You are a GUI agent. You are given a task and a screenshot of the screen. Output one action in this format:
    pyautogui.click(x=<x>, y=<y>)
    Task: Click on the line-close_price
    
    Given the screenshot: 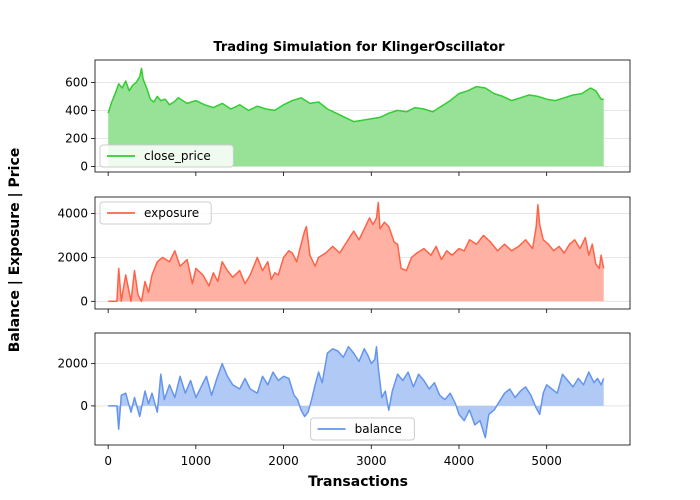 What is the action you would take?
    pyautogui.click(x=355, y=95)
    